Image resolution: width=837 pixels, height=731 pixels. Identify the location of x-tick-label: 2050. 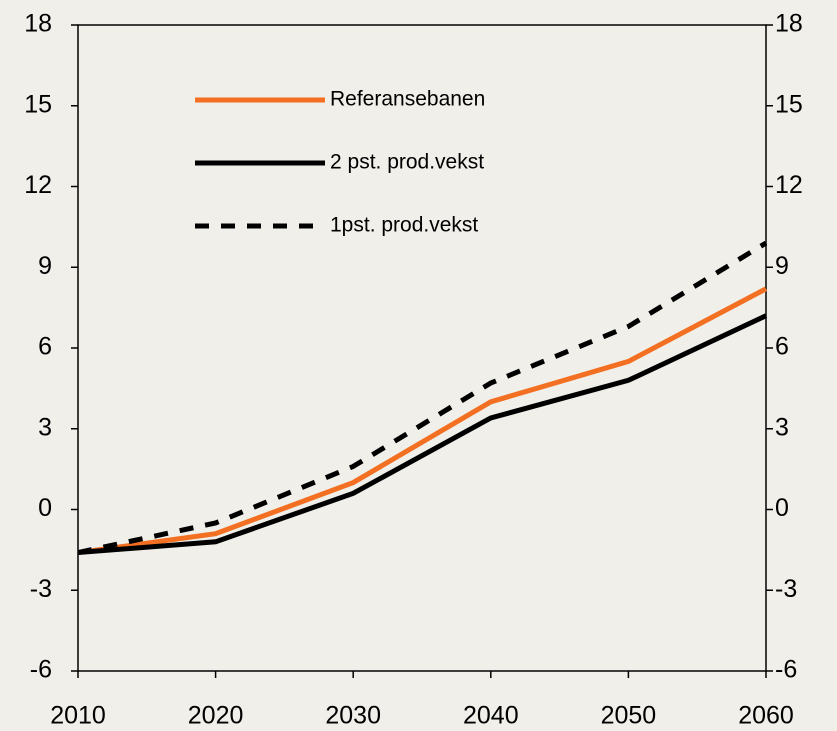
(629, 716).